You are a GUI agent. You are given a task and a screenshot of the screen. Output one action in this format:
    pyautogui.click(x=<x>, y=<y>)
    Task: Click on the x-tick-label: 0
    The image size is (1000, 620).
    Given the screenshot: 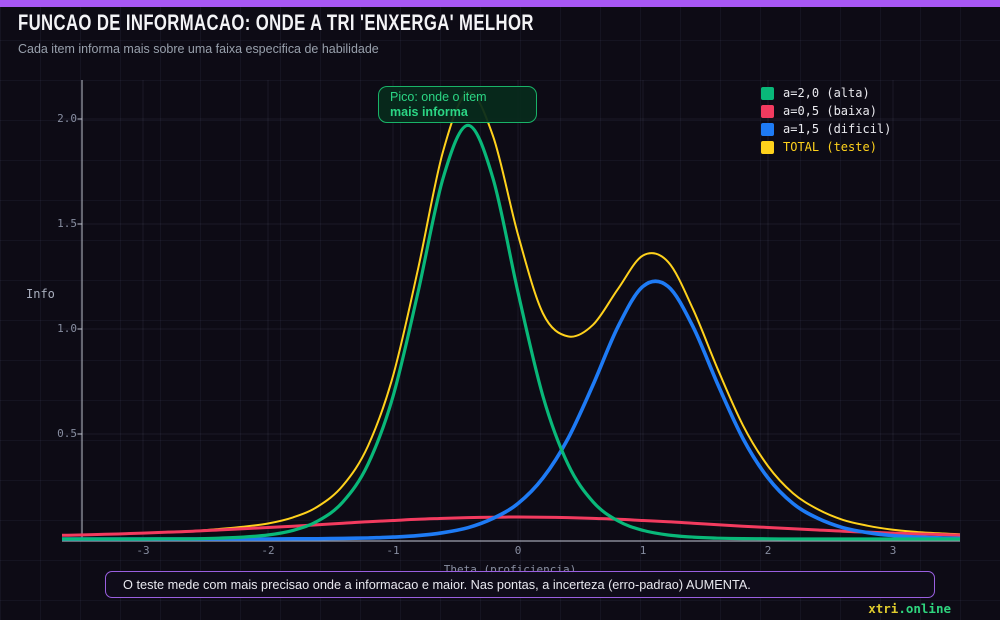 What is the action you would take?
    pyautogui.click(x=518, y=550)
    